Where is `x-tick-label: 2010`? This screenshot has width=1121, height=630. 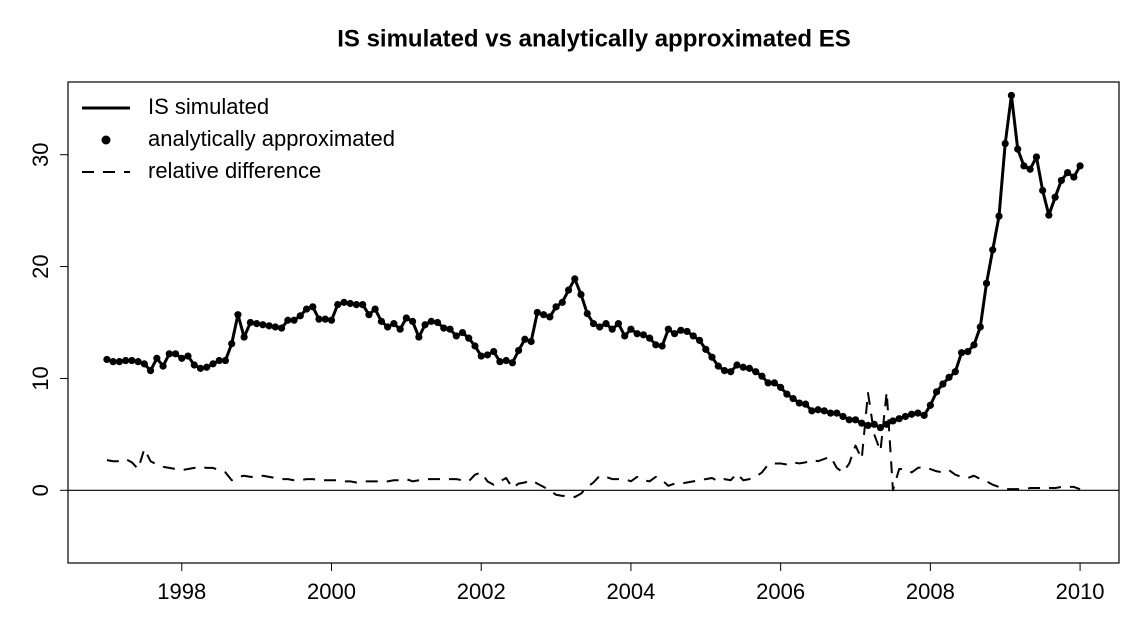 x-tick-label: 2010 is located at coordinates (1080, 591).